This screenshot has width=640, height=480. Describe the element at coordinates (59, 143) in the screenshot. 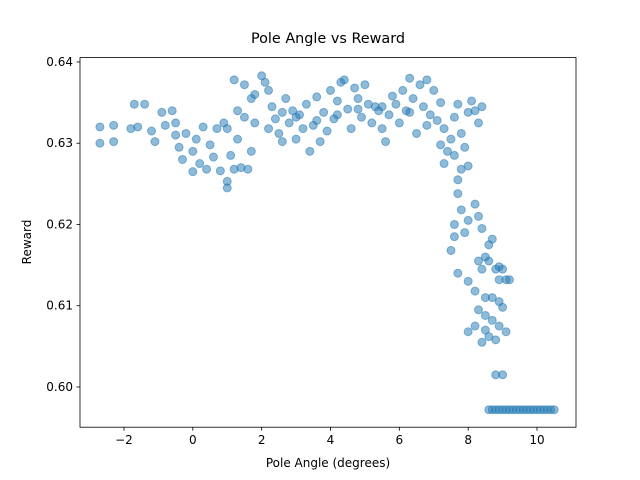

I see `y-tick-label: 0.63` at that location.